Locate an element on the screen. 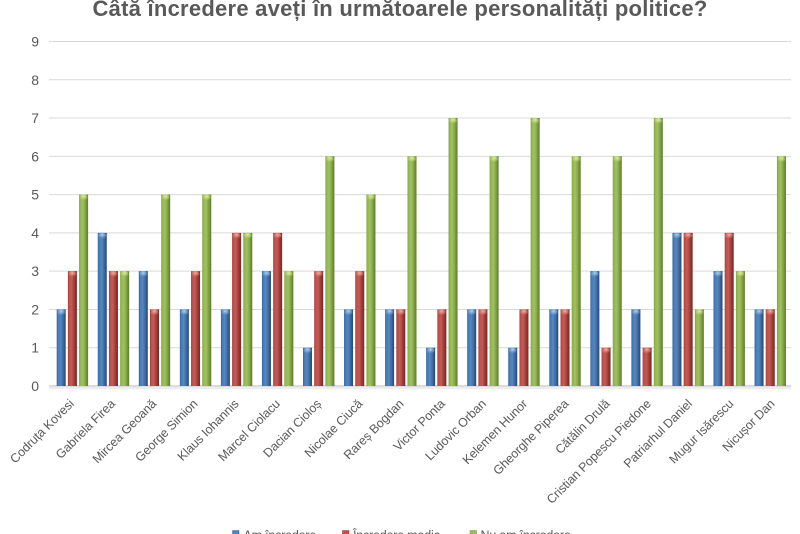 The height and width of the screenshot is (534, 800). svg-text: 4 is located at coordinates (35, 233).